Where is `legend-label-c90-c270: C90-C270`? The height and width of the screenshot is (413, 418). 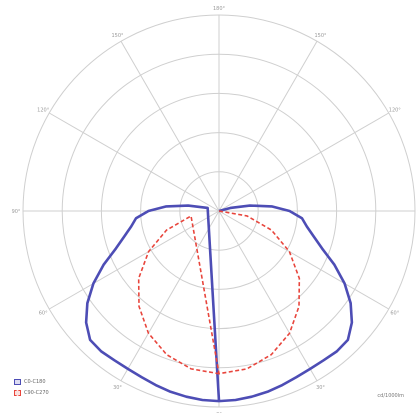 legend-label-c90-c270: C90-C270 is located at coordinates (36, 392).